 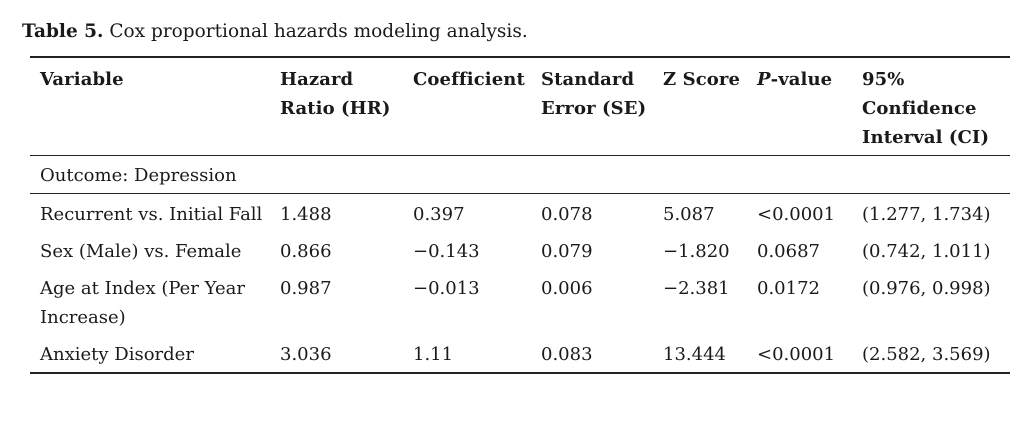 I want to click on header-z-score: Z Score, so click(x=702, y=79).